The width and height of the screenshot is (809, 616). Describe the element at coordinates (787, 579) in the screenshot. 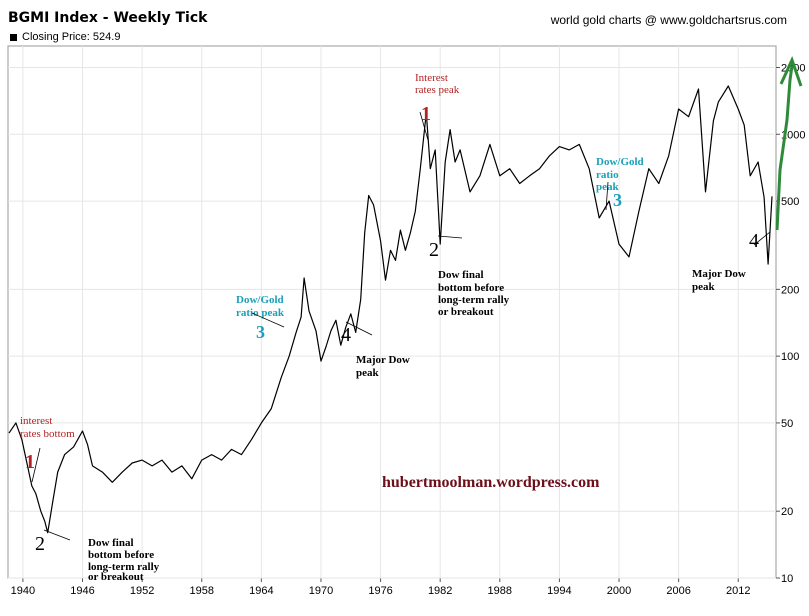

I see `y-tick-label: 10` at that location.